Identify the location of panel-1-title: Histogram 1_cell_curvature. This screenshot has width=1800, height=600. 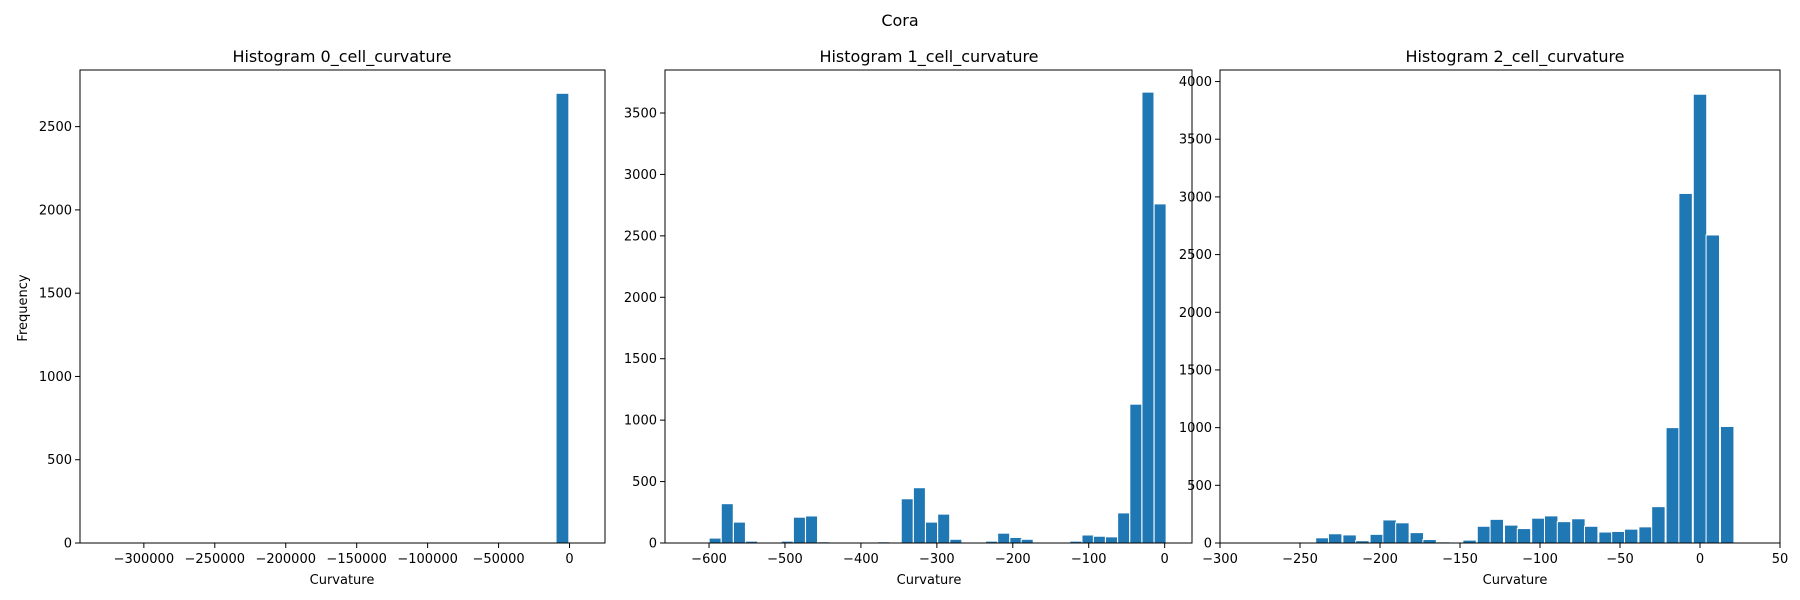
(928, 57).